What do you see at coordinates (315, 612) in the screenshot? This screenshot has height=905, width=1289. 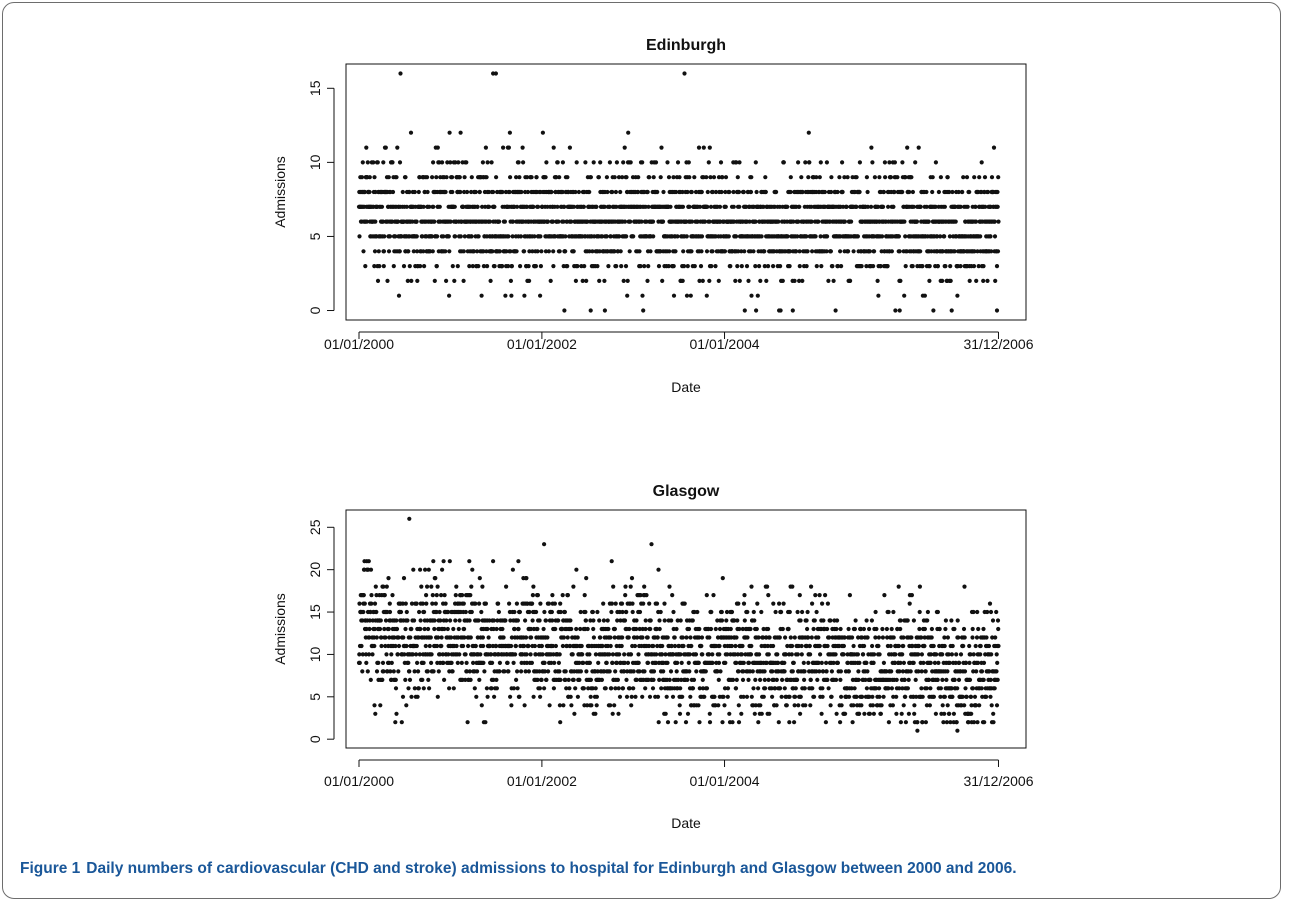 I see `y-tick-label: 15` at bounding box center [315, 612].